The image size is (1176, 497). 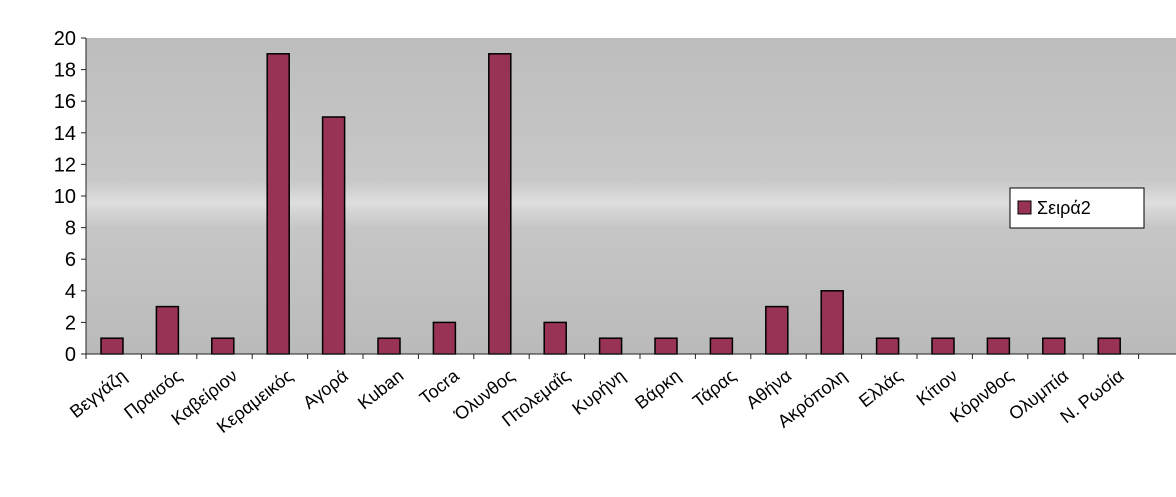 I want to click on y-tick-label: 8, so click(x=70, y=229).